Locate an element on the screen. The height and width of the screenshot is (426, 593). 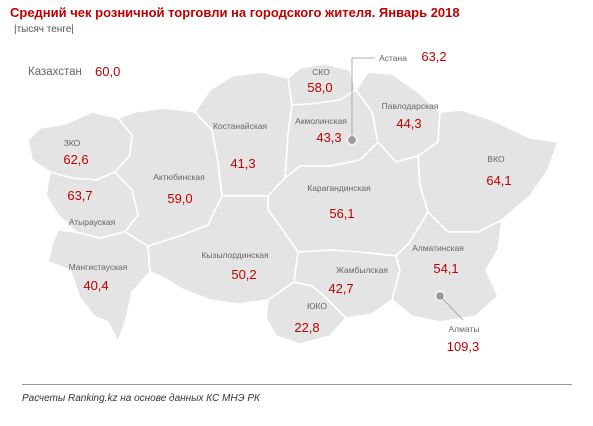
region-label-akmola: Акмолинская is located at coordinates (321, 121).